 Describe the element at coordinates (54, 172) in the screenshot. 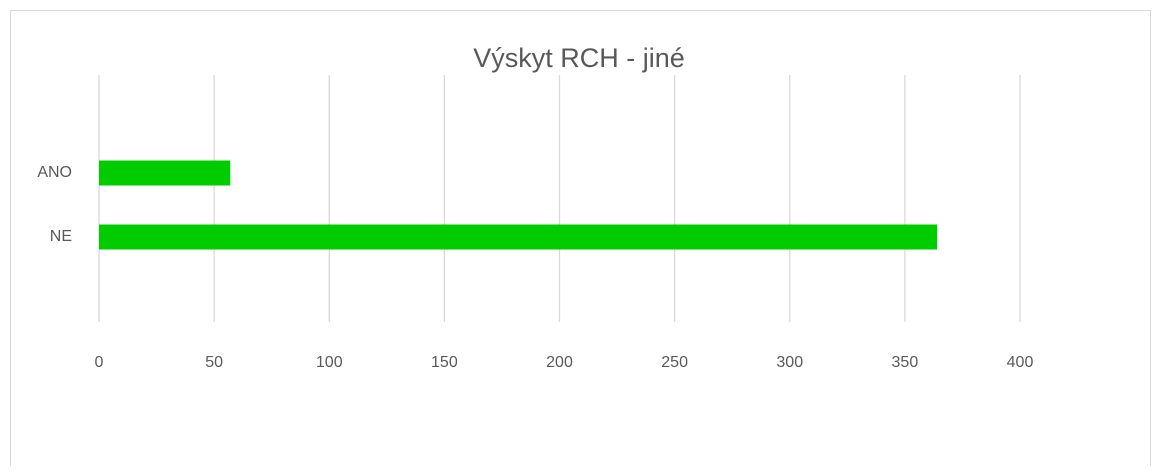

I see `y-tick-label: ANO` at that location.